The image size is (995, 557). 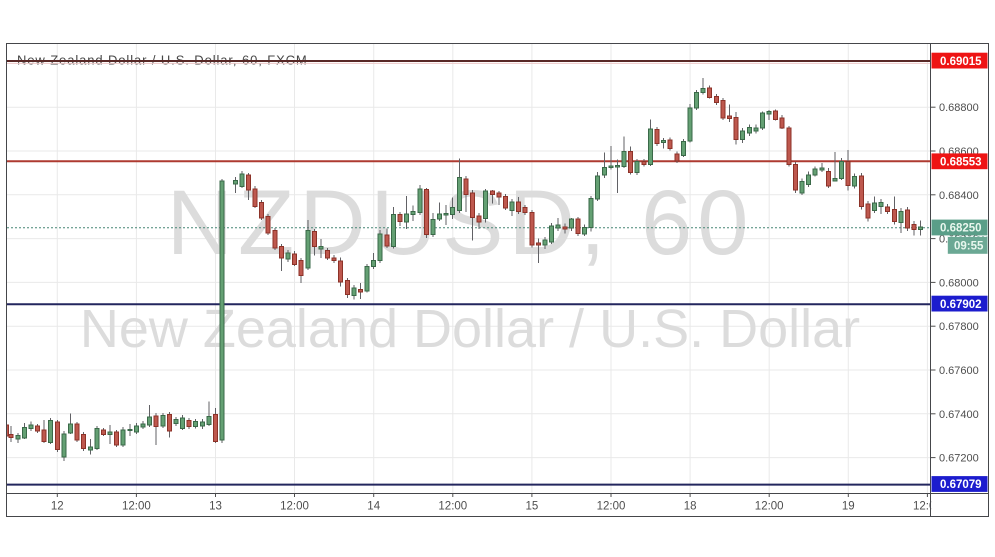 I want to click on svg-text: 0.67200, so click(x=959, y=459).